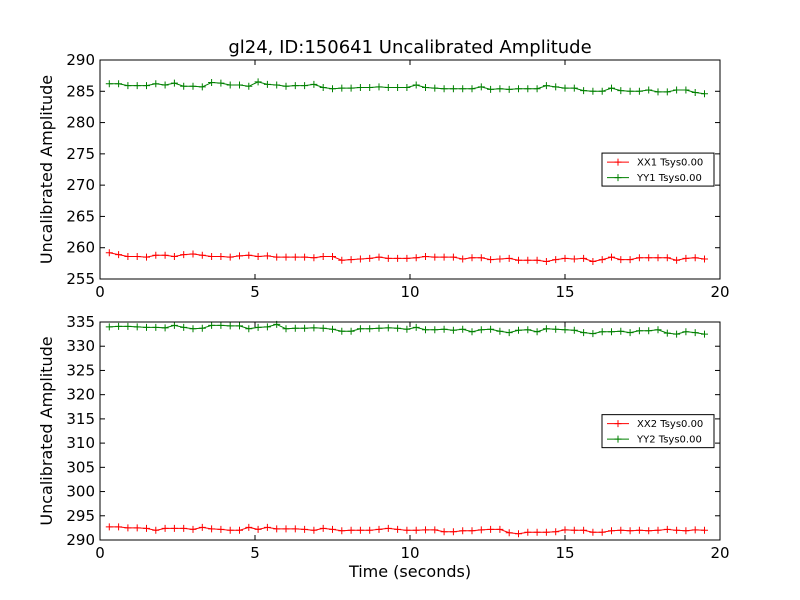 The height and width of the screenshot is (600, 800). What do you see at coordinates (409, 553) in the screenshot?
I see `x-tick-label: 10` at bounding box center [409, 553].